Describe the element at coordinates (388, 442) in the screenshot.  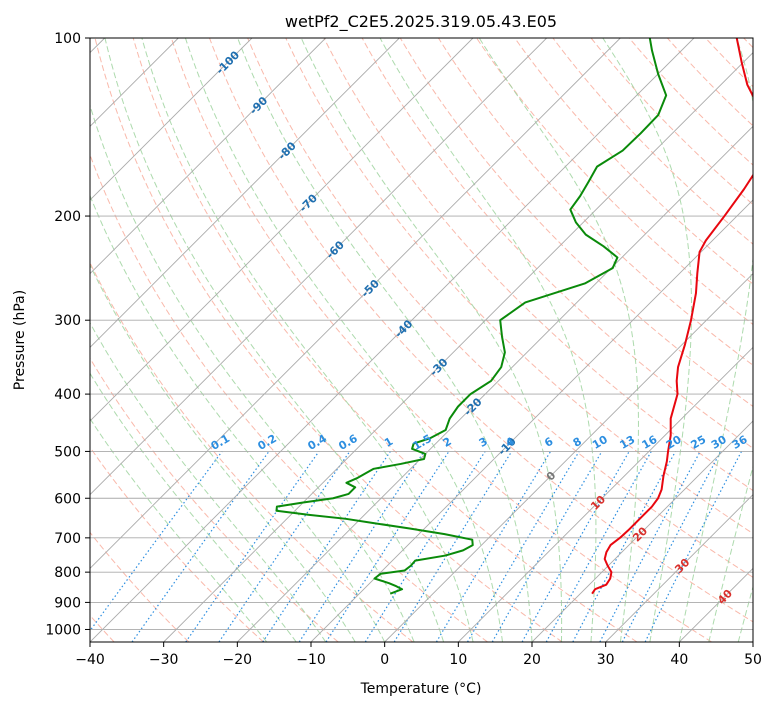
I see `mixing-ratio-label: 1` at that location.